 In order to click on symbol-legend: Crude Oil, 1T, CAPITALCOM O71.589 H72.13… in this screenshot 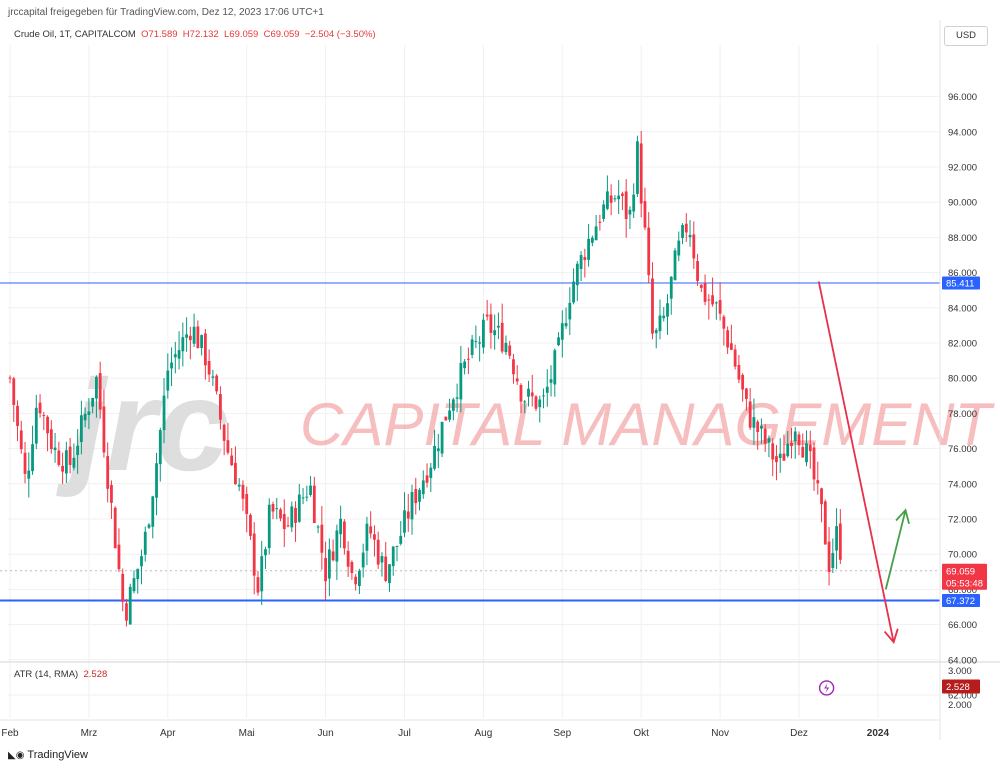, I will do `click(195, 34)`.